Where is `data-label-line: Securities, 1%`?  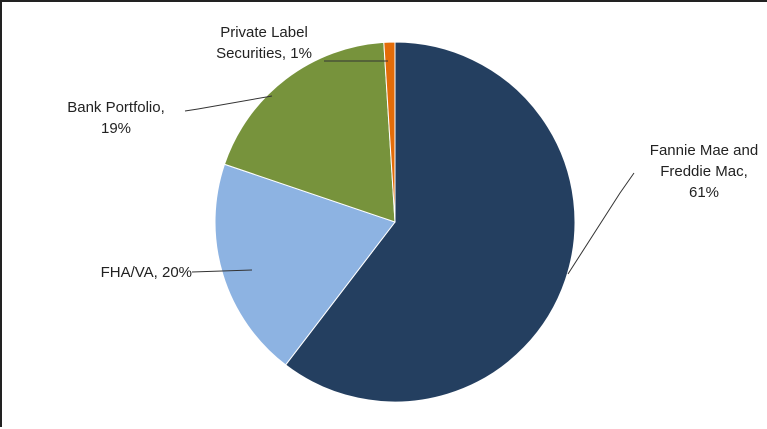 data-label-line: Securities, 1% is located at coordinates (264, 53).